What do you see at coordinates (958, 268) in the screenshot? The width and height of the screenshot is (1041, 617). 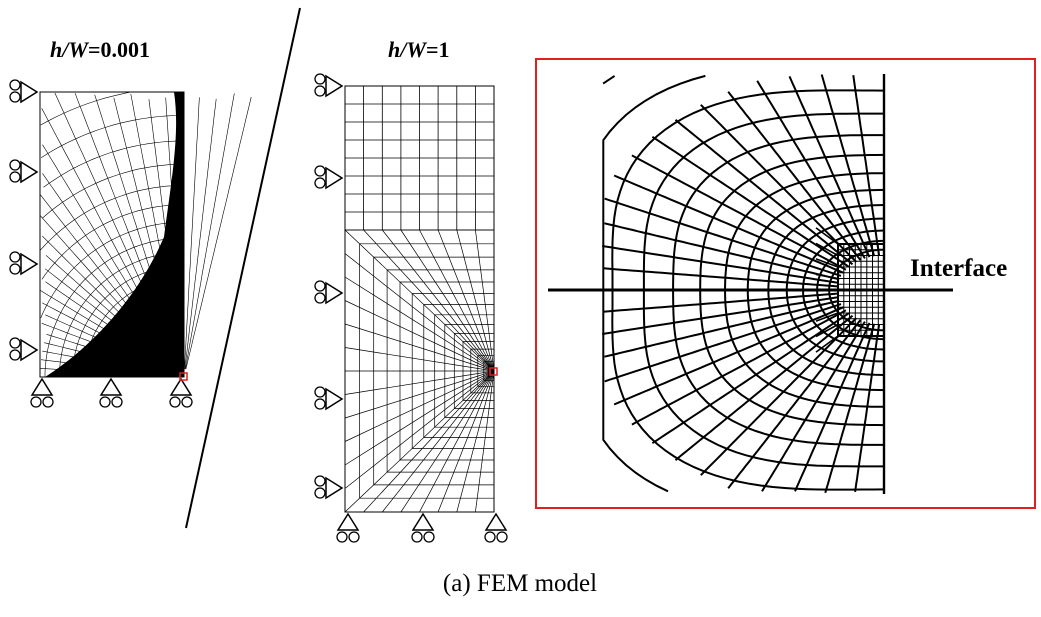 I see `interface-label: Interface` at bounding box center [958, 268].